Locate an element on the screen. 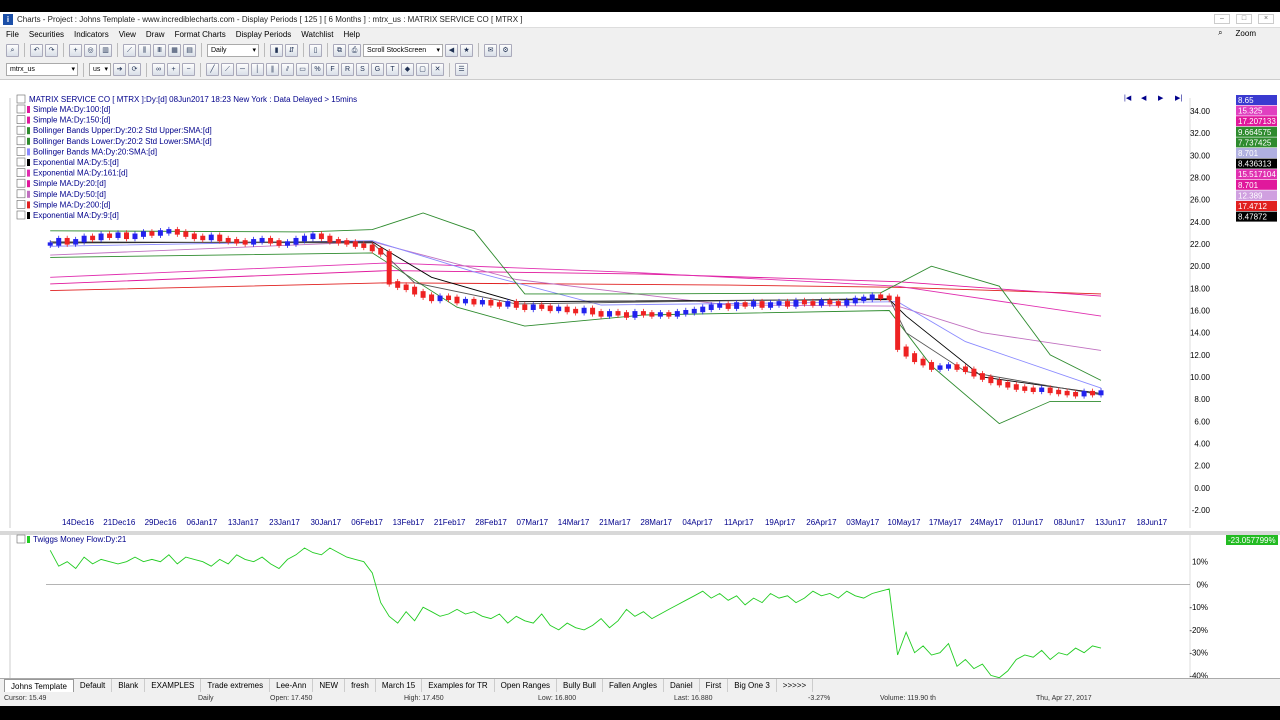 This screenshot has height=720, width=1280. cursor-icon: ◎ is located at coordinates (90, 50).